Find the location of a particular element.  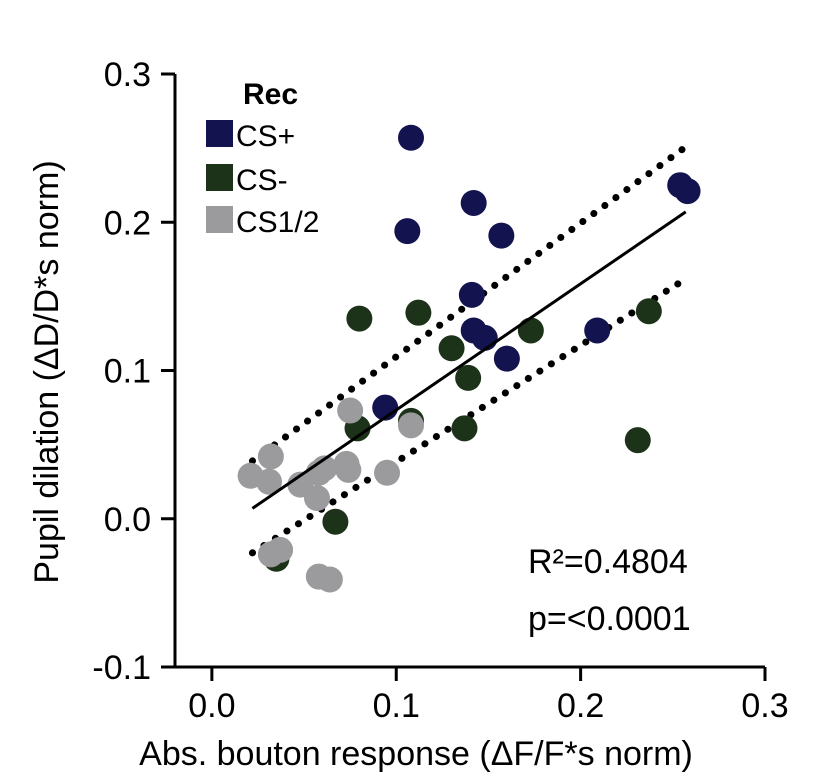

legend: Rec CS+ CS- CS1/2 is located at coordinates (262, 158).